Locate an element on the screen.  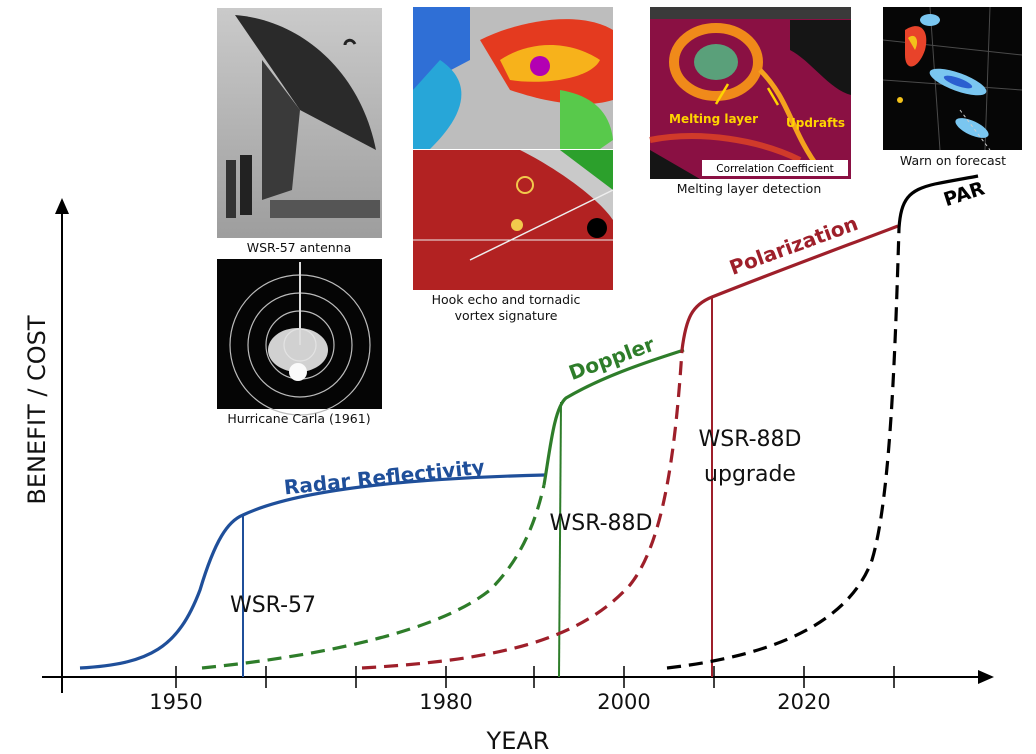
par-curve is located at coordinates (938, 201).